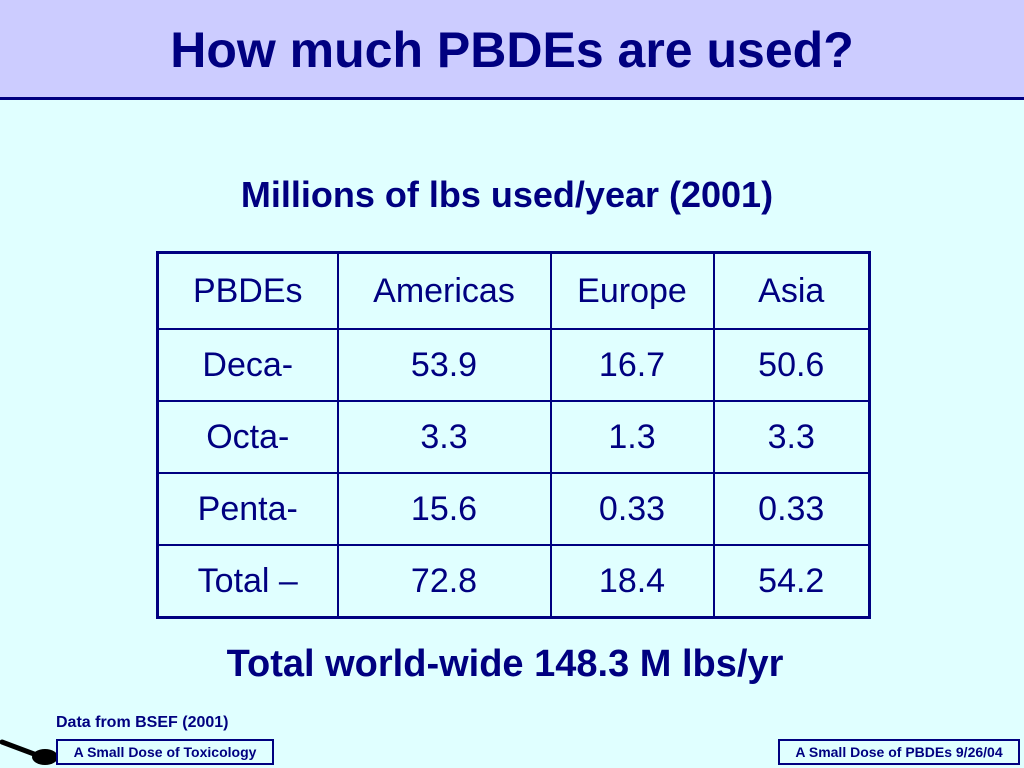 Image resolution: width=1024 pixels, height=768 pixels. I want to click on table-row: Total – 72.8 18.4 54.2, so click(513, 581).